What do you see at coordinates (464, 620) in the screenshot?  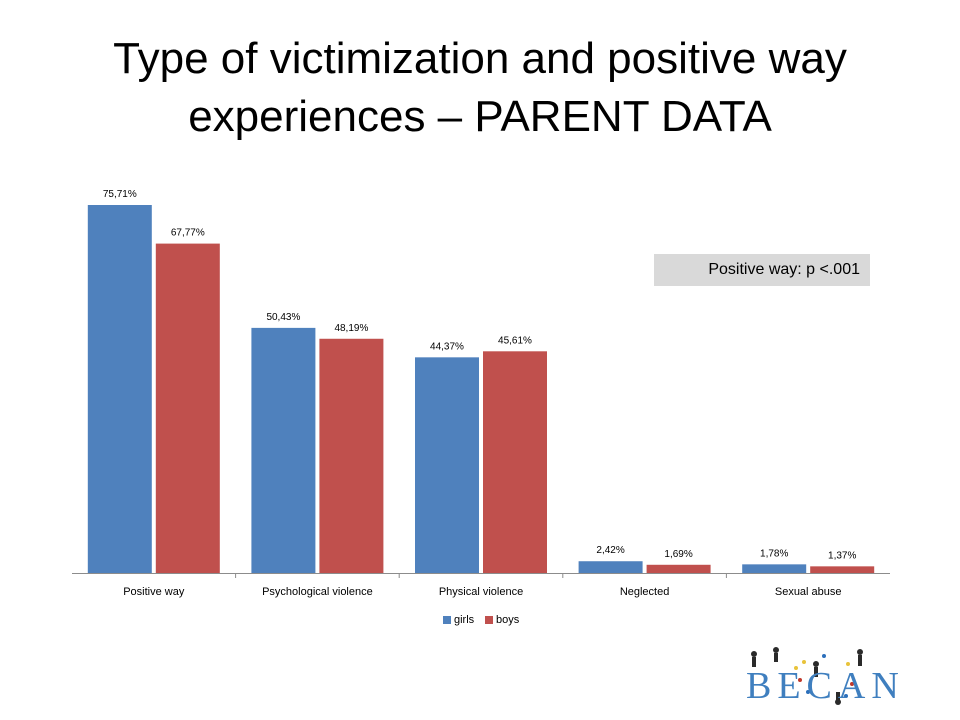 I see `legend-label-girls: girls` at bounding box center [464, 620].